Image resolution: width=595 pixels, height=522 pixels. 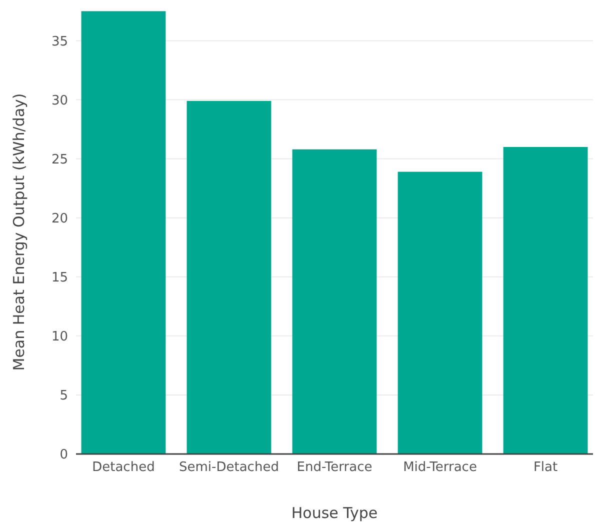 What do you see at coordinates (440, 467) in the screenshot?
I see `x-tick-label: Mid-Terrace` at bounding box center [440, 467].